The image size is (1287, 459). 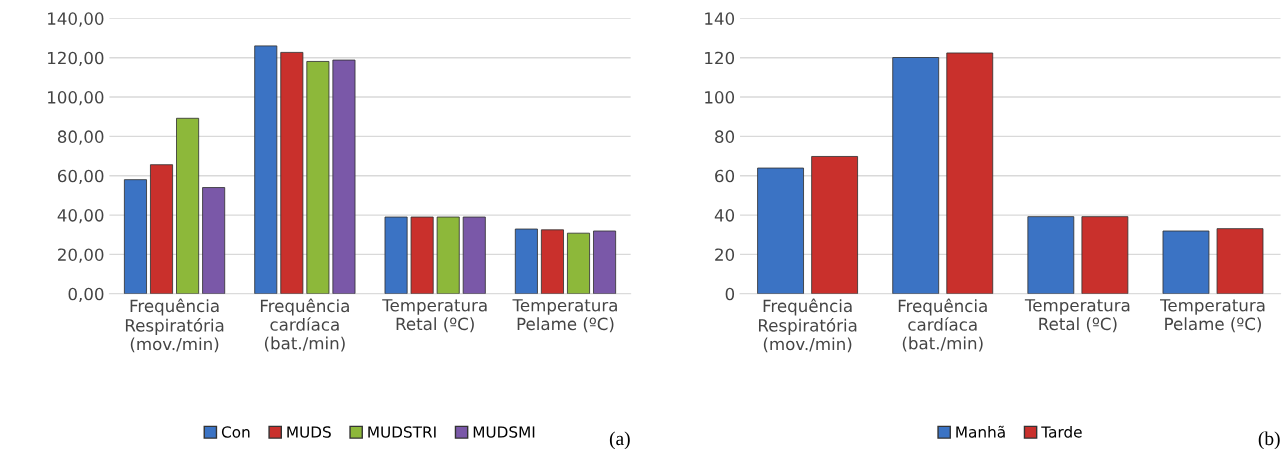 What do you see at coordinates (1061, 431) in the screenshot?
I see `legend-label: Tarde` at bounding box center [1061, 431].